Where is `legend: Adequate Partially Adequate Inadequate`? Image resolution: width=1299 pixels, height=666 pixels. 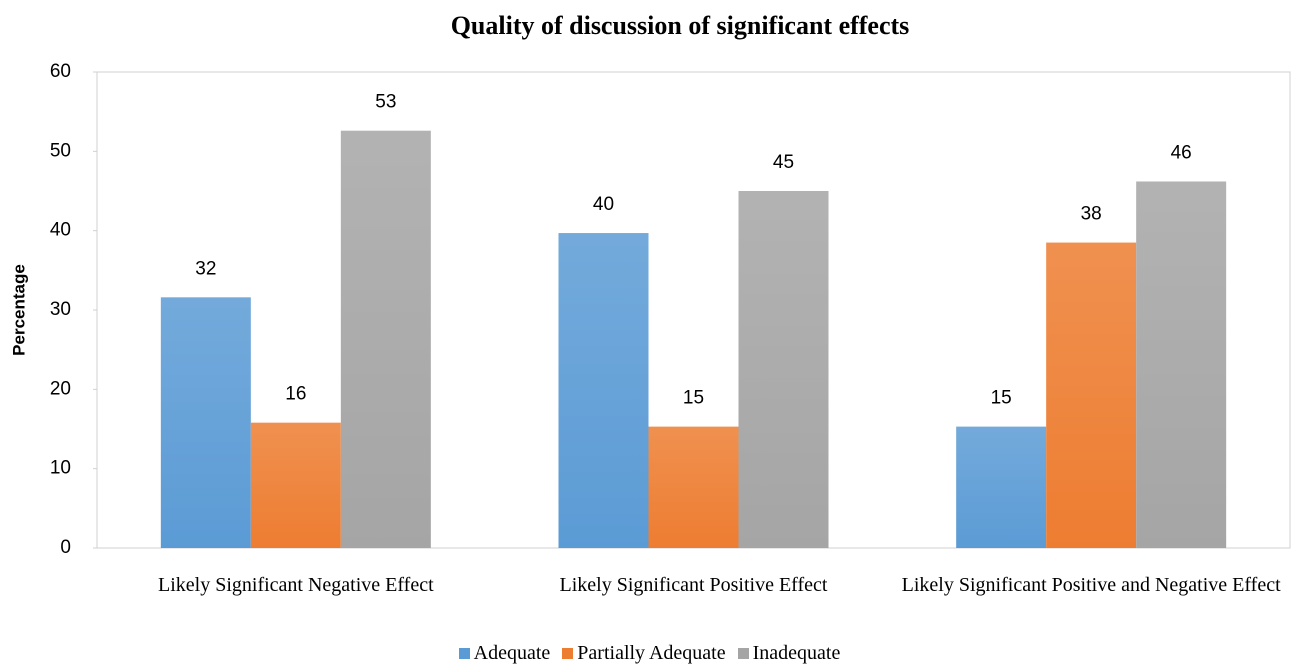
legend: Adequate Partially Adequate Inadequate is located at coordinates (649, 653).